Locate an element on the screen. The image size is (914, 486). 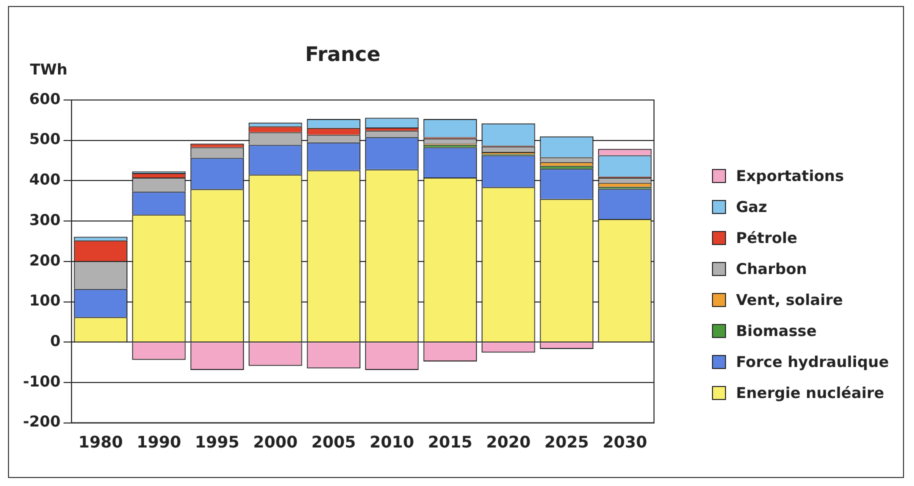
x-tick-label: 2000 is located at coordinates (275, 442).